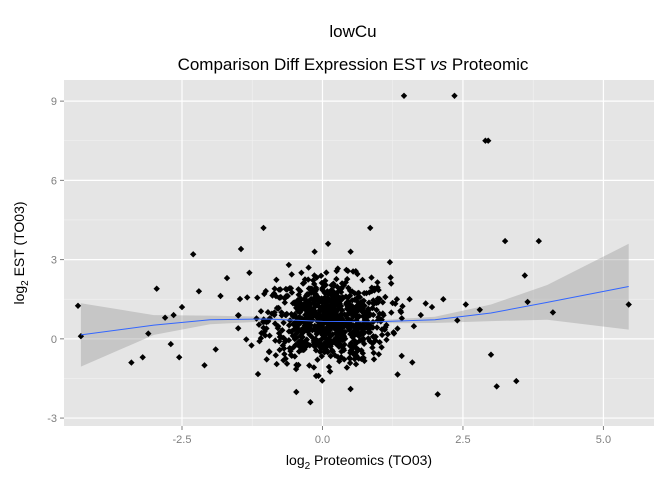  What do you see at coordinates (295, 460) in the screenshot?
I see `x-axis-title-prefix: log` at bounding box center [295, 460].